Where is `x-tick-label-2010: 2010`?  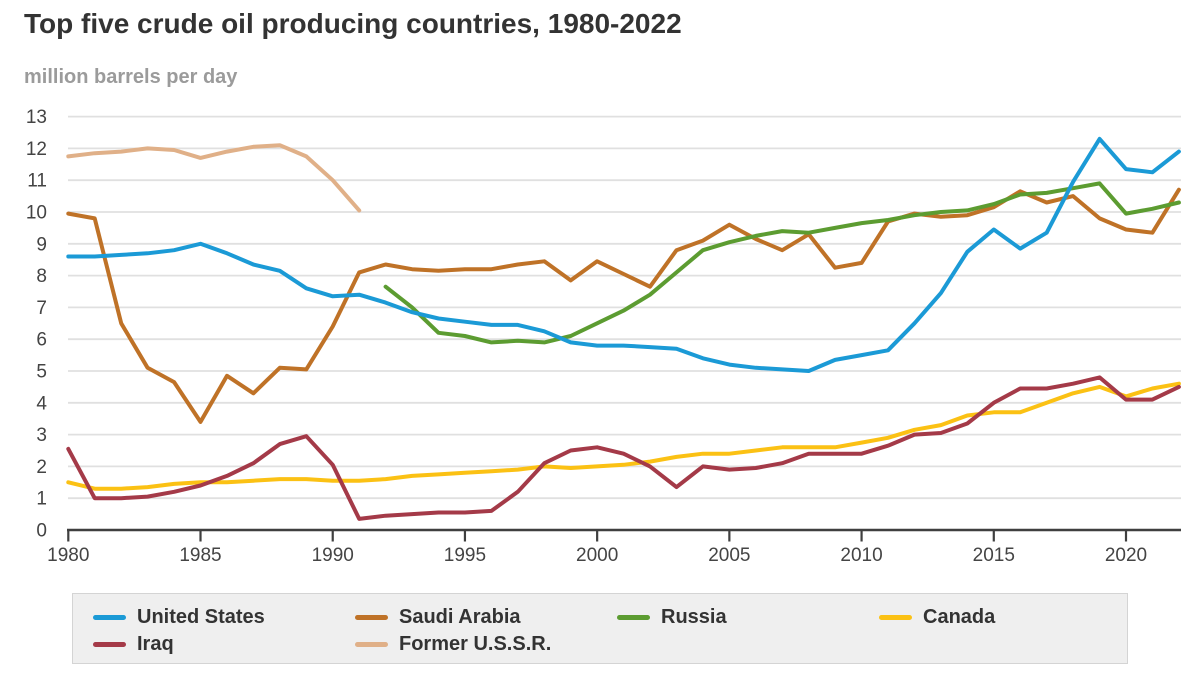
x-tick-label-2010: 2010 is located at coordinates (861, 555).